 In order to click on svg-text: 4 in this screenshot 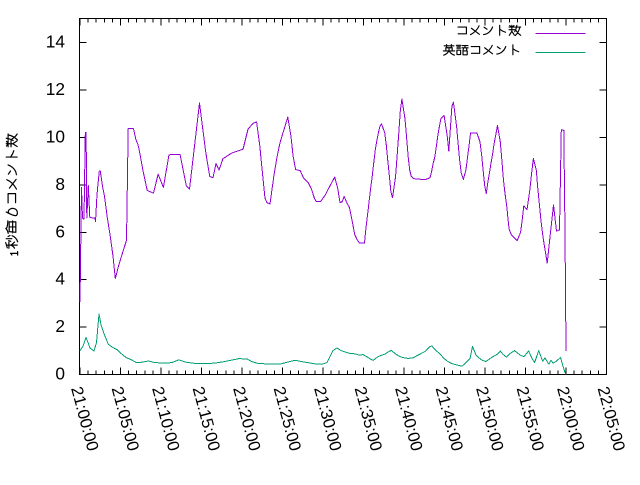, I will do `click(60, 279)`.